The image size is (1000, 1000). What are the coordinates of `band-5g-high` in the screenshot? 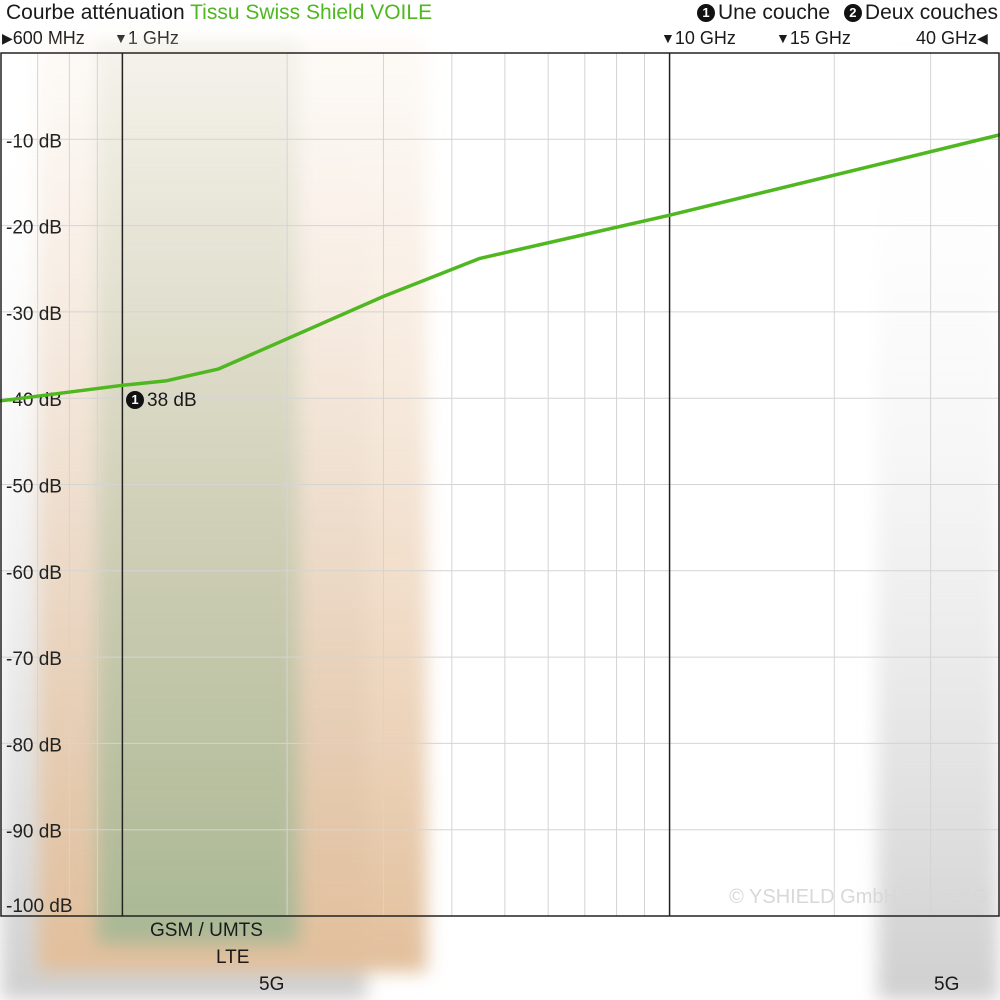 It's located at (938, 520).